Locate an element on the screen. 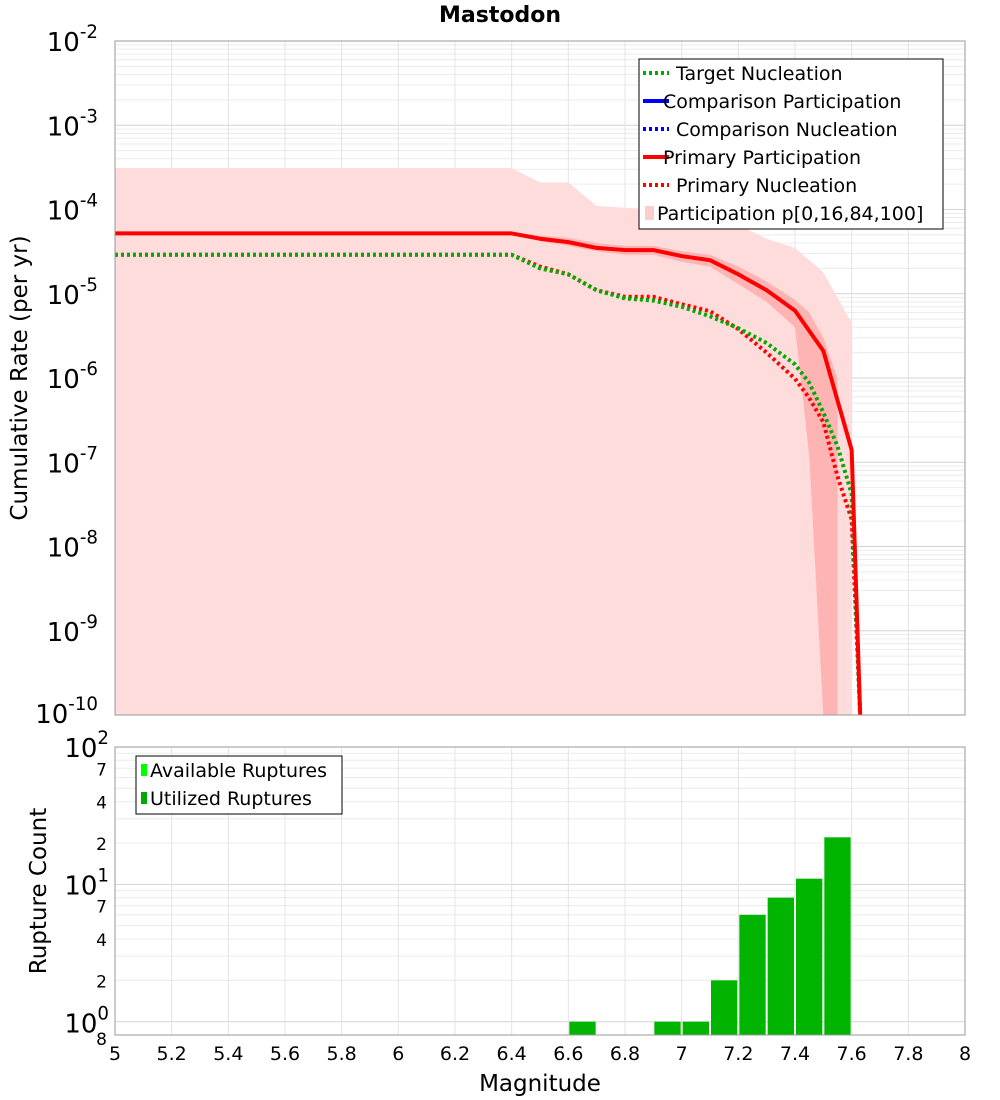 This screenshot has width=1000, height=1100. magnitude-x-tick-label: 7.2 is located at coordinates (738, 1054).